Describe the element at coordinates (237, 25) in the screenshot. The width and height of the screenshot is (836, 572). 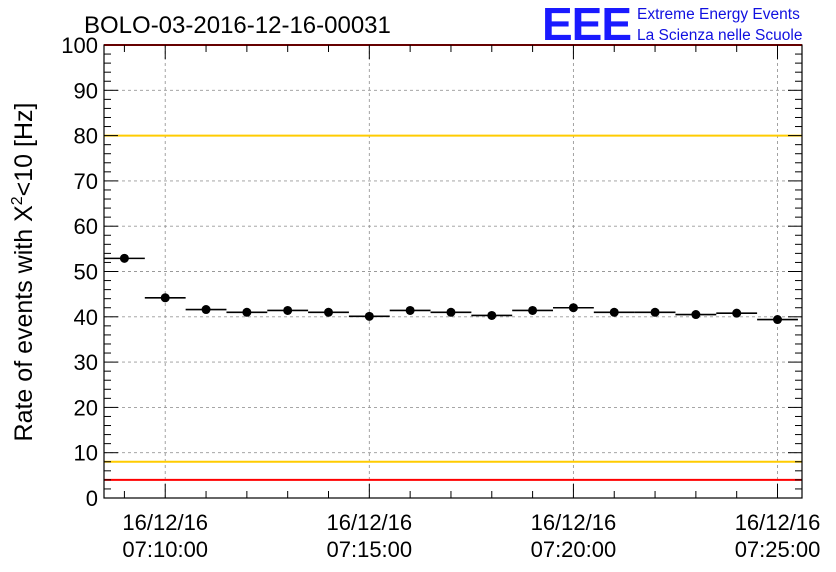
I see `chart-title: BOLO-03-2016-12-16-00031` at that location.